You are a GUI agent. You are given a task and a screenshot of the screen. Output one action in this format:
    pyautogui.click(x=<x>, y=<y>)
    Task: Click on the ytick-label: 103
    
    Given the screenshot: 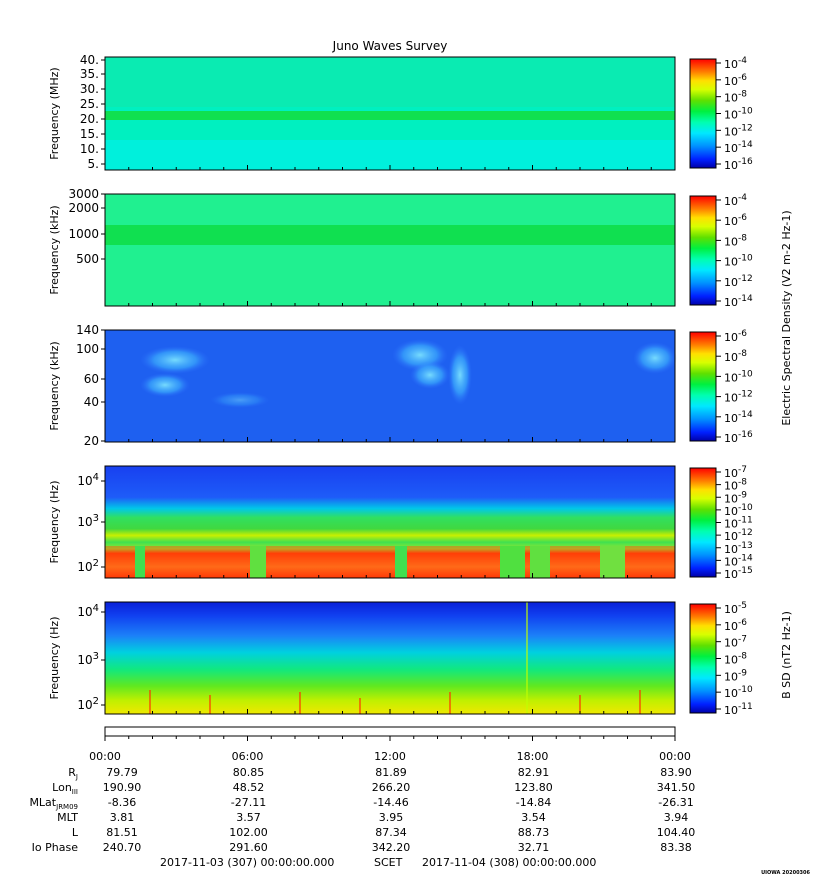 What is the action you would take?
    pyautogui.click(x=88, y=659)
    